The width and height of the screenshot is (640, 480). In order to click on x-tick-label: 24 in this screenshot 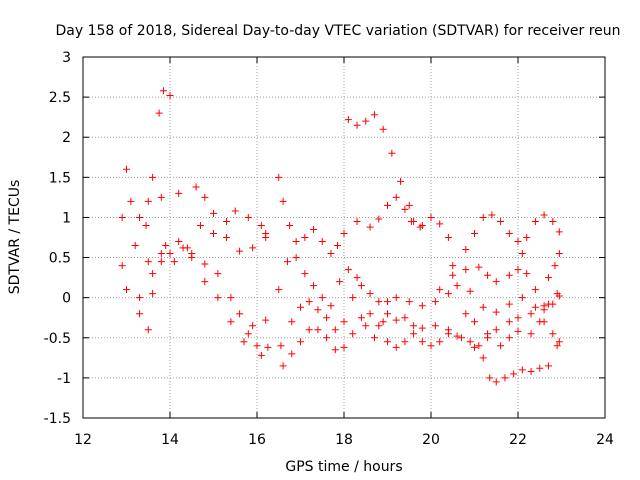, I will do `click(605, 440)`.